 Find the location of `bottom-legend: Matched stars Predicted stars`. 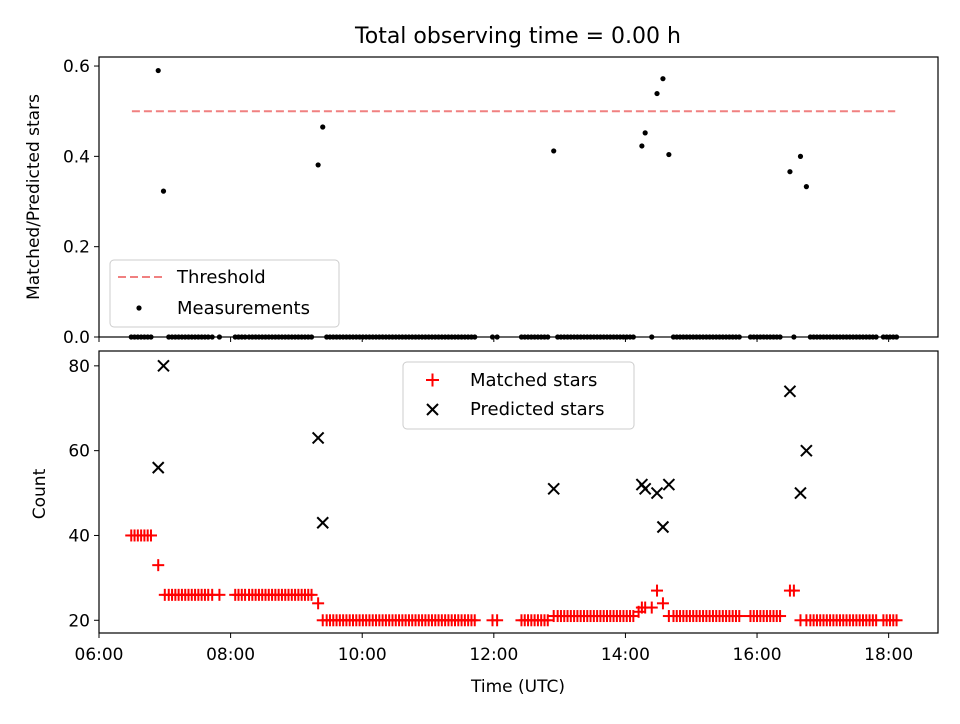

bottom-legend: Matched stars Predicted stars is located at coordinates (518, 395).